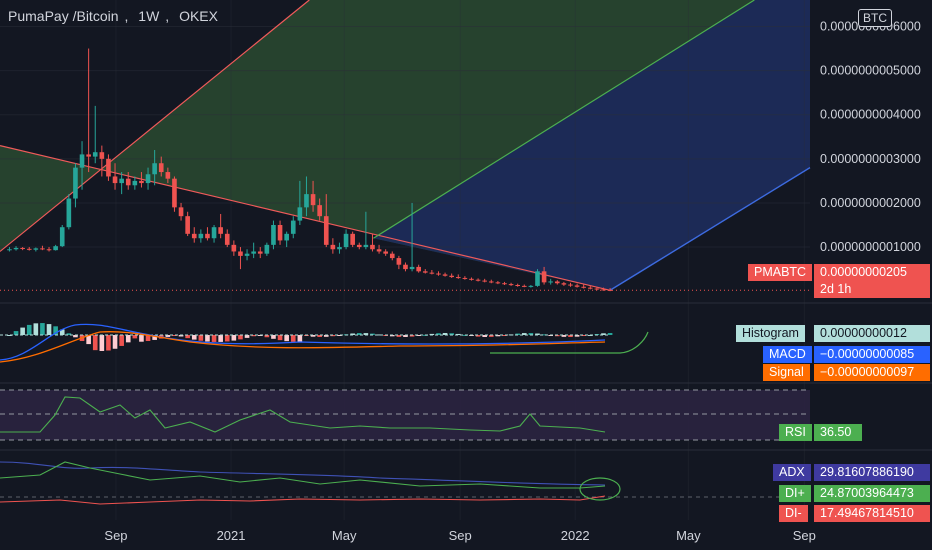 This screenshot has width=932, height=550. I want to click on macd-histogram, so click(310, 337).